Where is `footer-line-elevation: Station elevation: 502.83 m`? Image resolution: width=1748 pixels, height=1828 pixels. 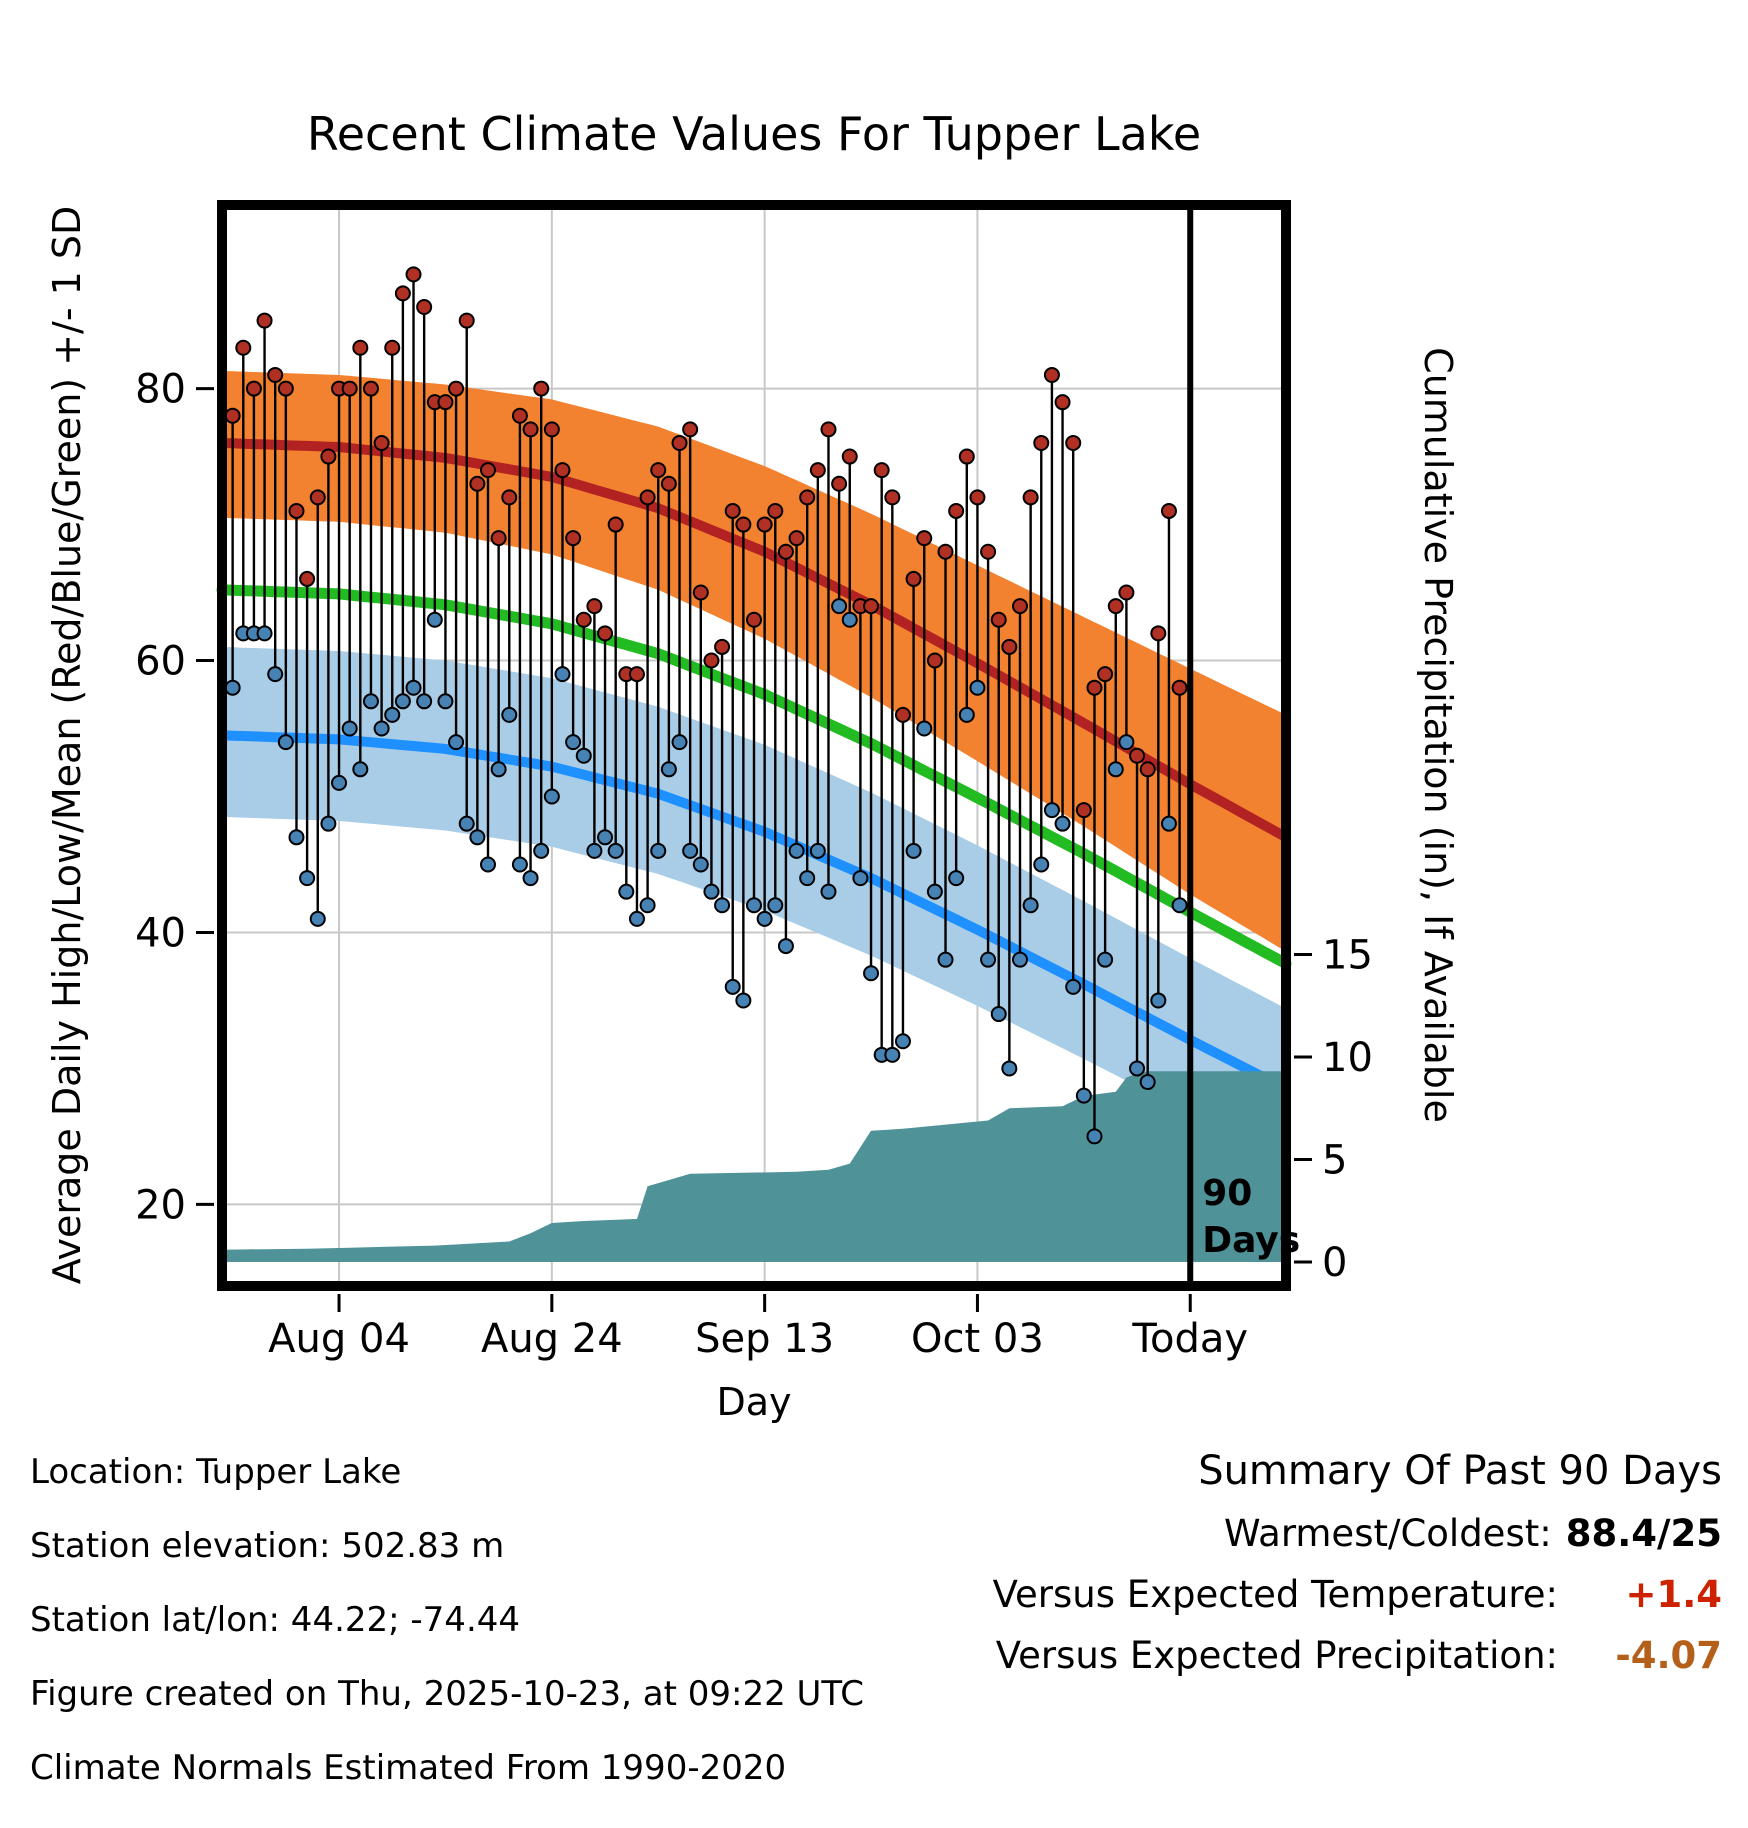 footer-line-elevation: Station elevation: 502.83 m is located at coordinates (267, 1546).